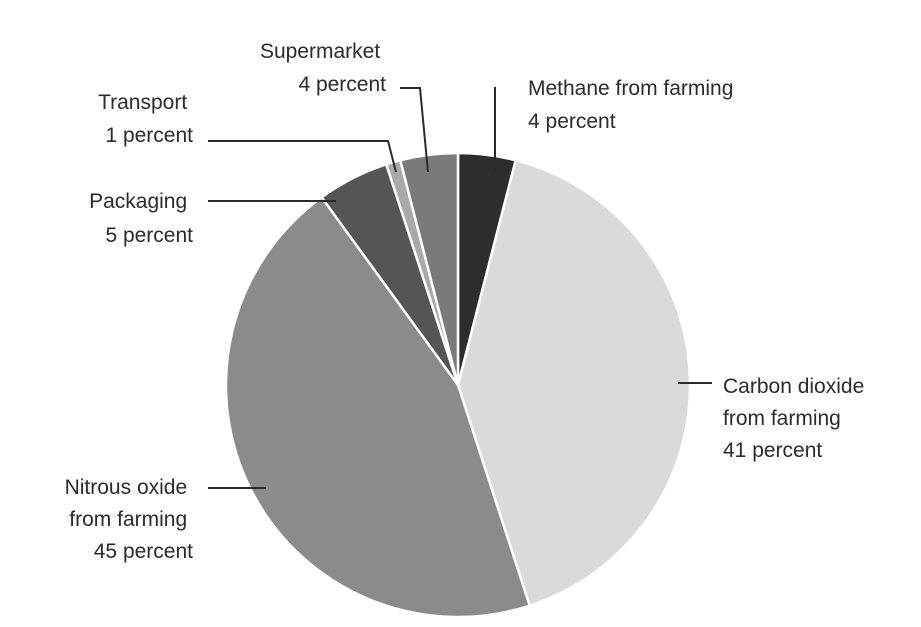 This screenshot has width=921, height=627. I want to click on slice-supermarket, so click(429, 268).